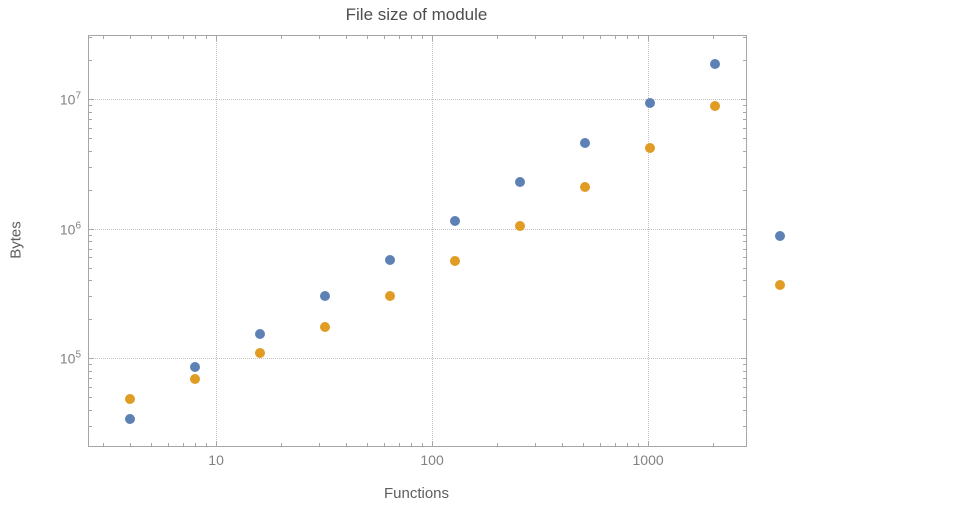 The height and width of the screenshot is (513, 975). I want to click on chart-title: File size of module, so click(416, 14).